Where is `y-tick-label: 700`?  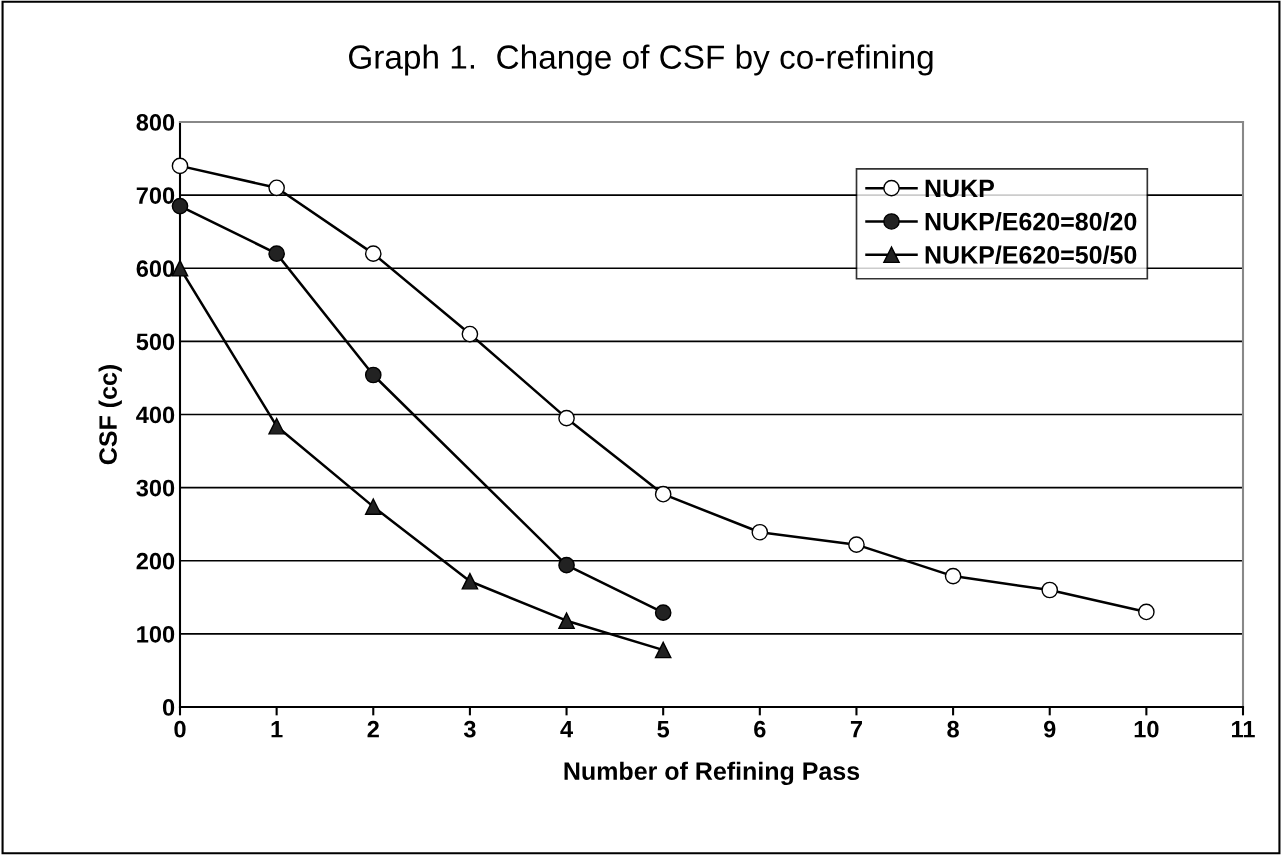 y-tick-label: 700 is located at coordinates (155, 195).